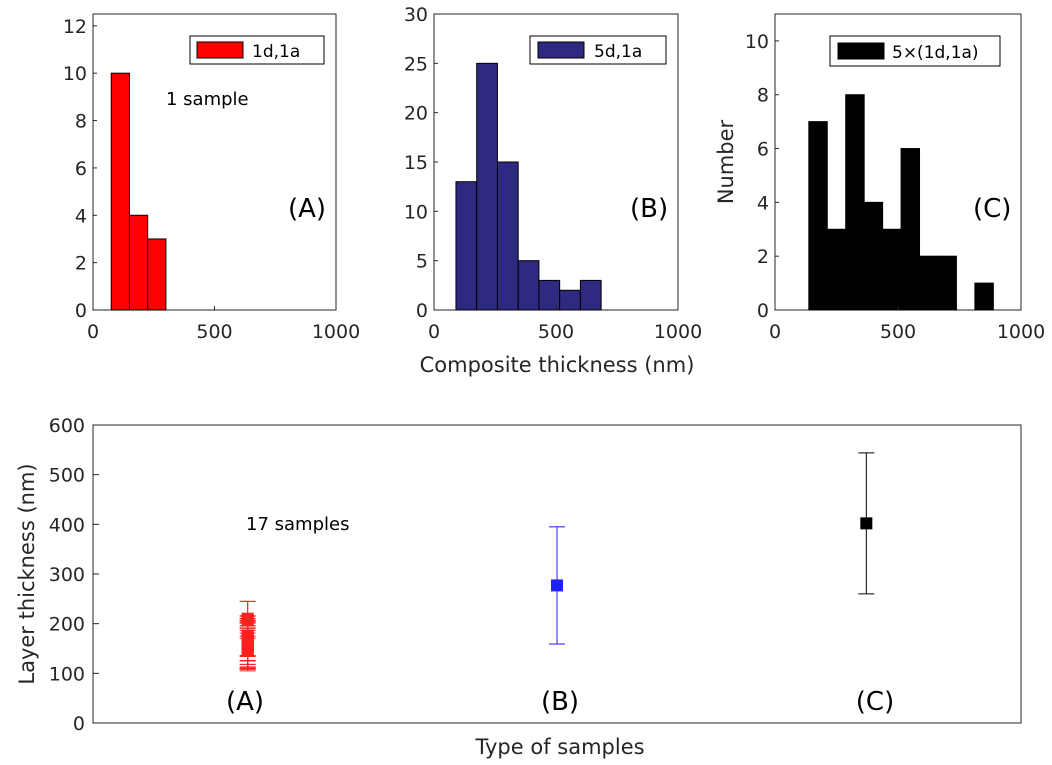  I want to click on hist-b-ytick-label-2: 10, so click(416, 212).